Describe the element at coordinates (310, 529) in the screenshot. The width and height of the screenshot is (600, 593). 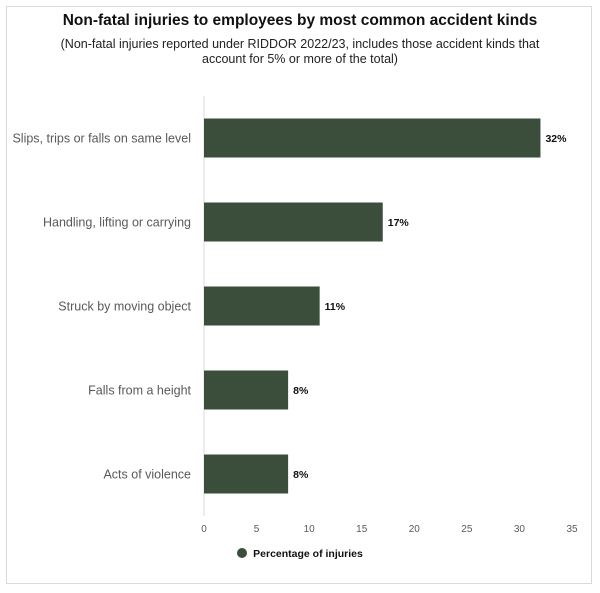
I see `x-tick-label: 10` at that location.